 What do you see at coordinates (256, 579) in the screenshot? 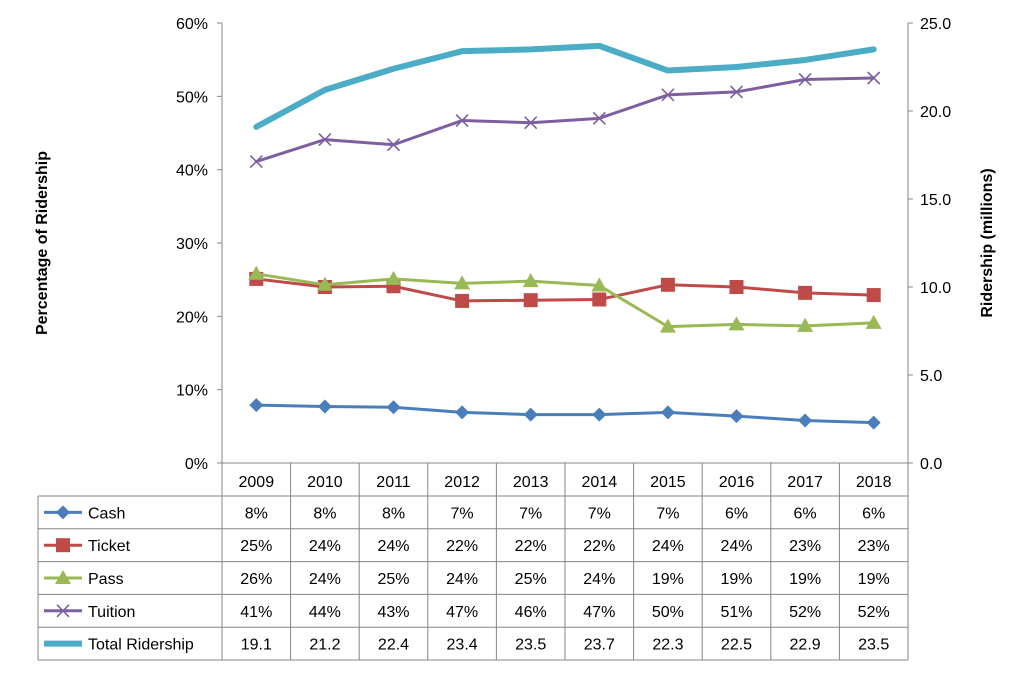
I see `table-cell-pass: 26%` at bounding box center [256, 579].